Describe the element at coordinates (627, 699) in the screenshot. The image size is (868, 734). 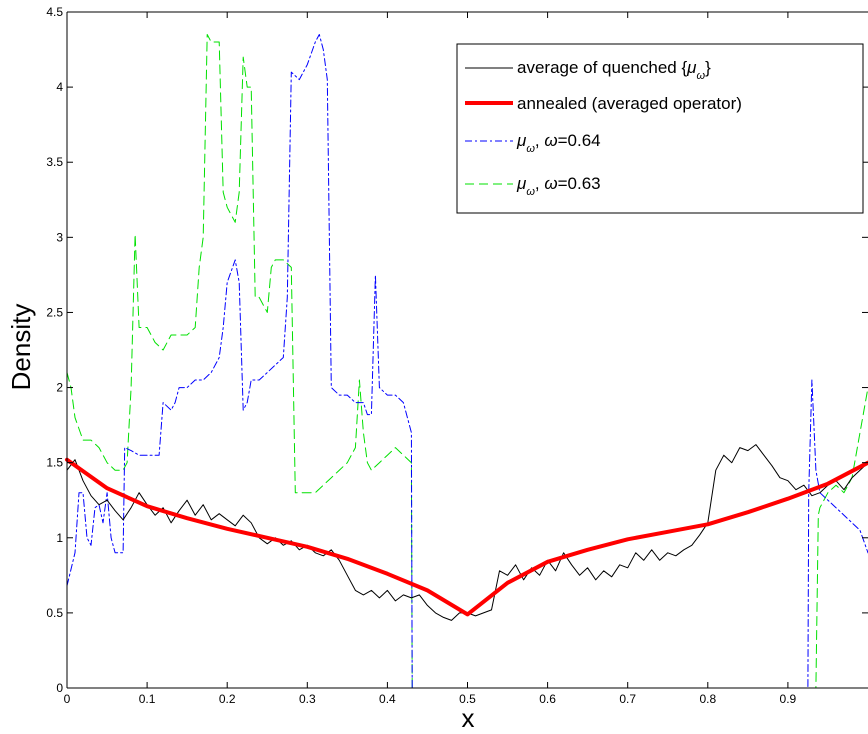
I see `x-tick-label: 0.7` at that location.